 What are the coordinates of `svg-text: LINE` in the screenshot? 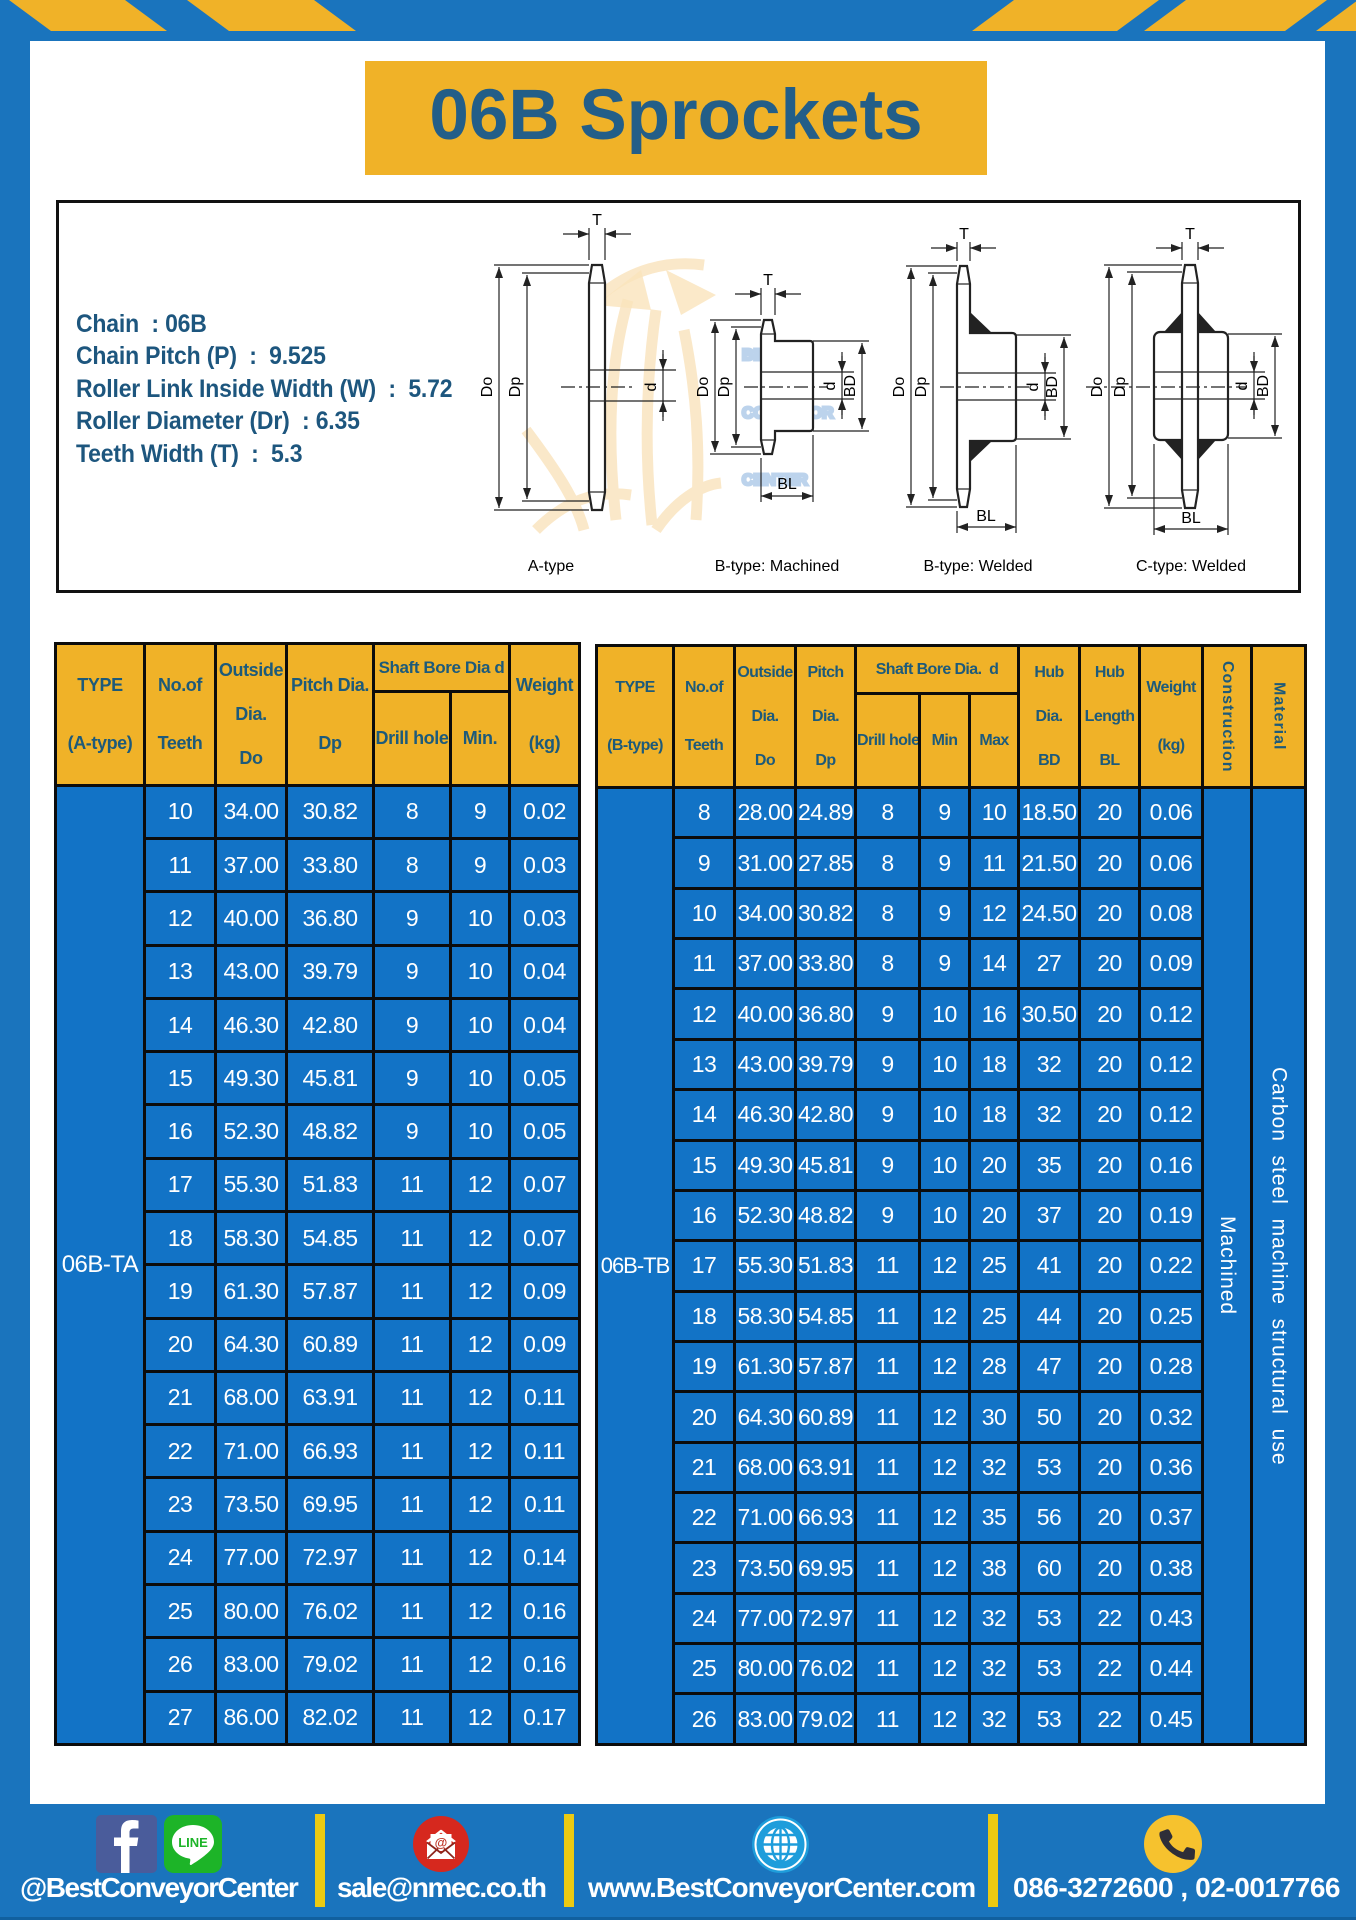 It's located at (193, 1842).